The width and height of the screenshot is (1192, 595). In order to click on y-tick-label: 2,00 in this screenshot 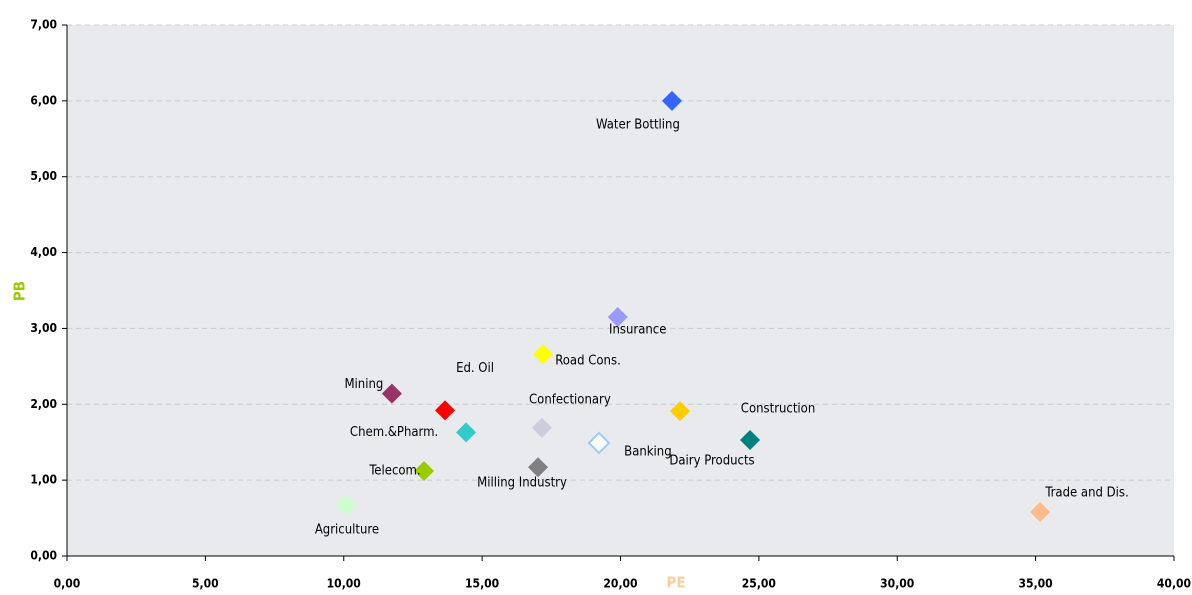, I will do `click(43, 404)`.